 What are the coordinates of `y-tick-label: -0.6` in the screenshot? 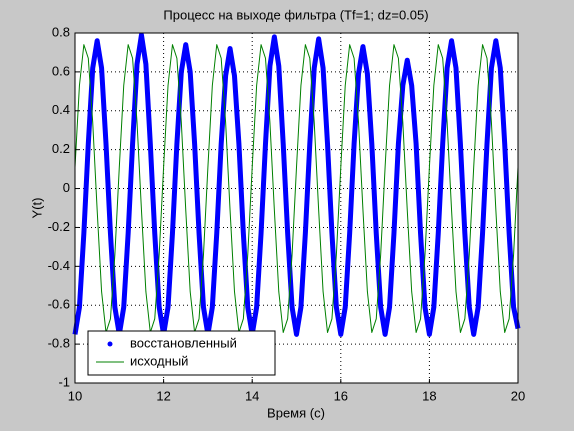 It's located at (59, 304).